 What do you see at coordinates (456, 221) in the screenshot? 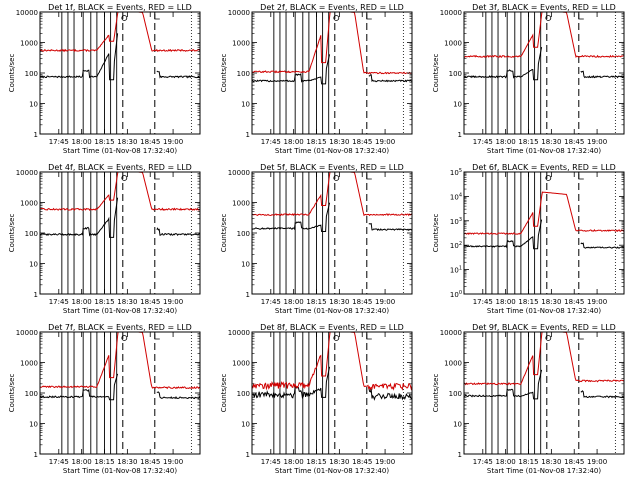
I see `y-tick-label: 10³` at bounding box center [456, 221].